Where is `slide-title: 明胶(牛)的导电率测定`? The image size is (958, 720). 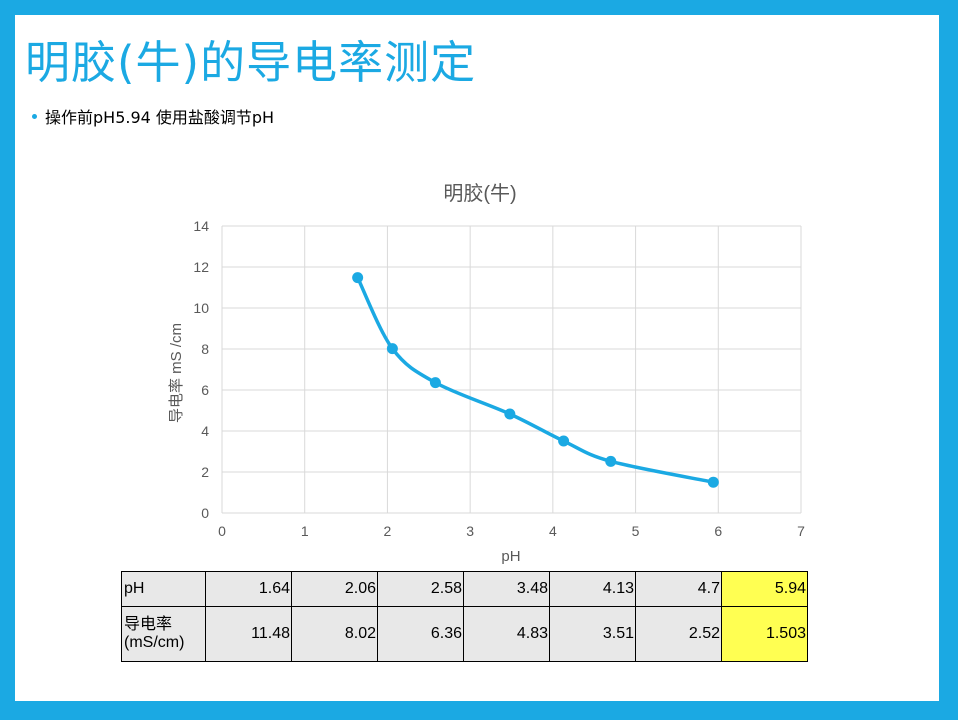 slide-title: 明胶(牛)的导电率测定 is located at coordinates (251, 62).